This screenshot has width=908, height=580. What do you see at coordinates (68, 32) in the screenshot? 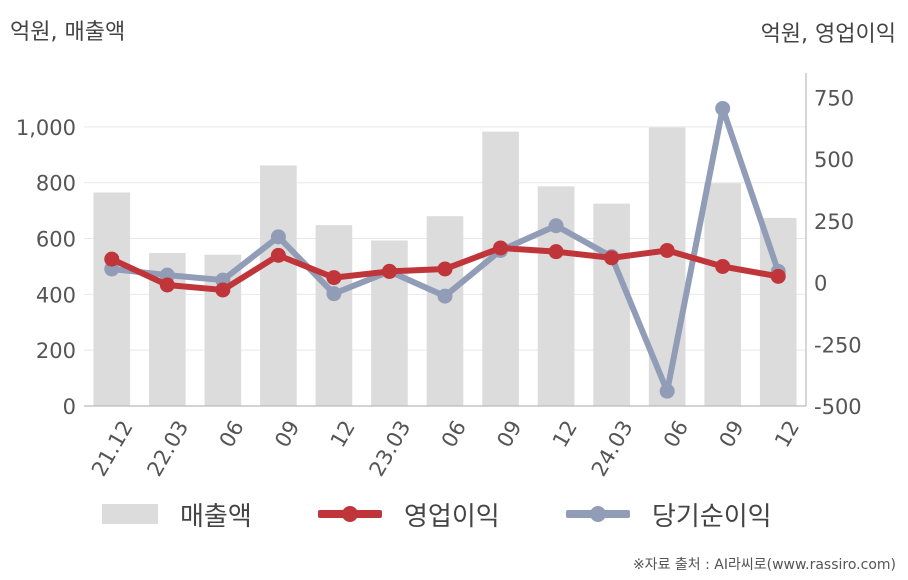
I see `left-axis-unit: 억원, 매출액` at bounding box center [68, 32].